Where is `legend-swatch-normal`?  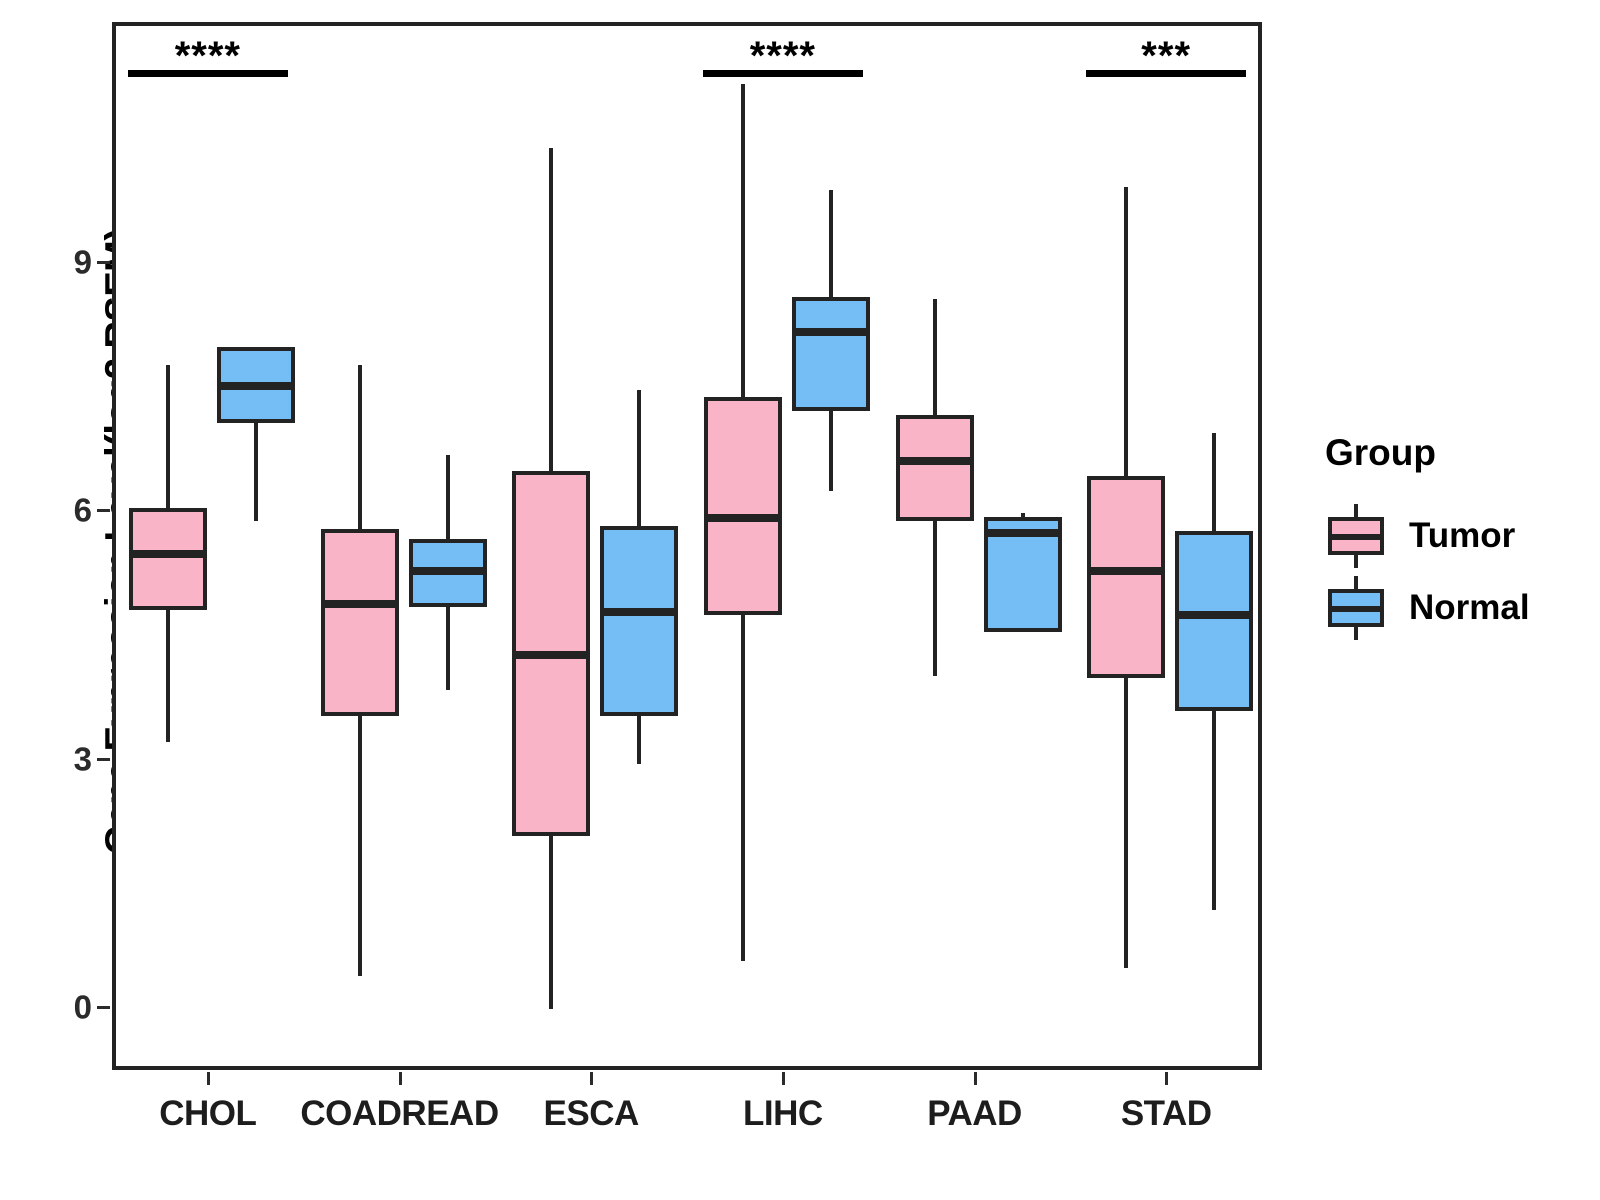 legend-swatch-normal is located at coordinates (1356, 608).